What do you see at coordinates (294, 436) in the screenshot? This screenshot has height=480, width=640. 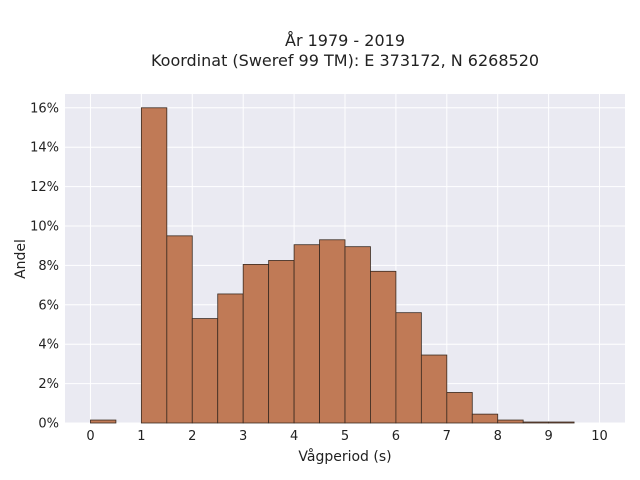 I see `x-tick-label: 4` at bounding box center [294, 436].